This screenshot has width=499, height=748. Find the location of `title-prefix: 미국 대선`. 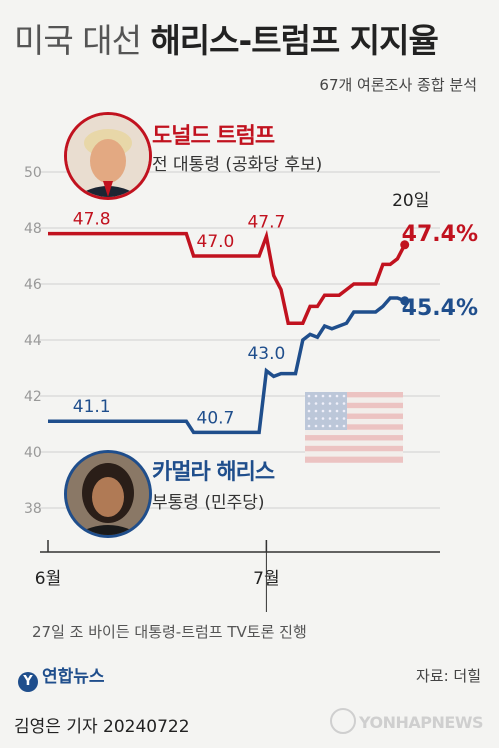

title-prefix: 미국 대선 is located at coordinates (78, 40).